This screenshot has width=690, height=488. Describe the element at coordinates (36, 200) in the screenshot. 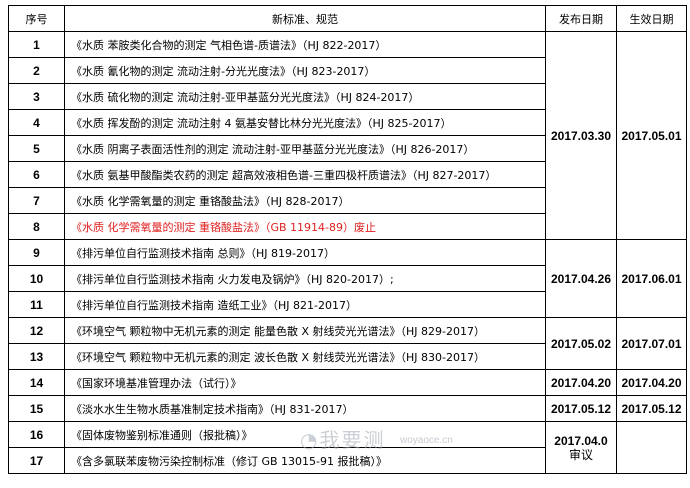

I see `row-seq: 7` at that location.